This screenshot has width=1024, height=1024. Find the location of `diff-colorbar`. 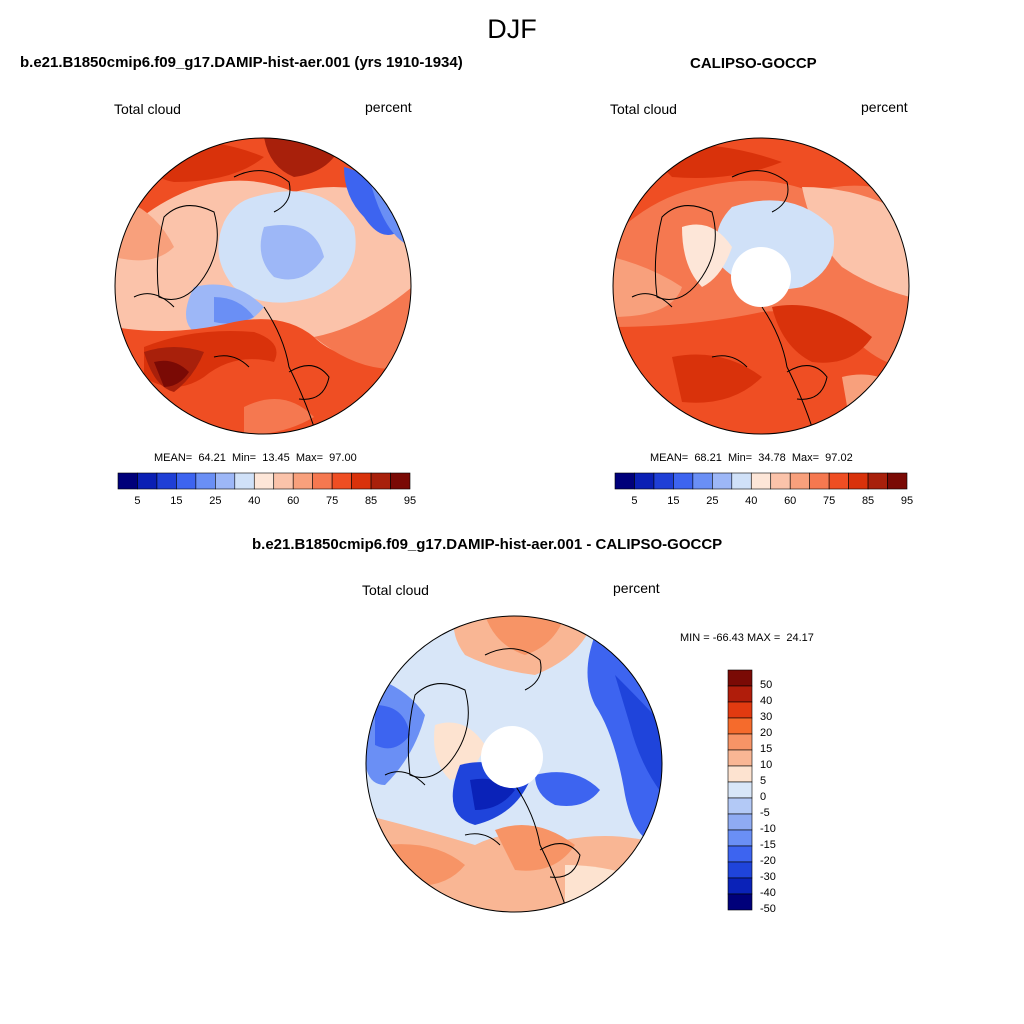

diff-colorbar is located at coordinates (740, 790).